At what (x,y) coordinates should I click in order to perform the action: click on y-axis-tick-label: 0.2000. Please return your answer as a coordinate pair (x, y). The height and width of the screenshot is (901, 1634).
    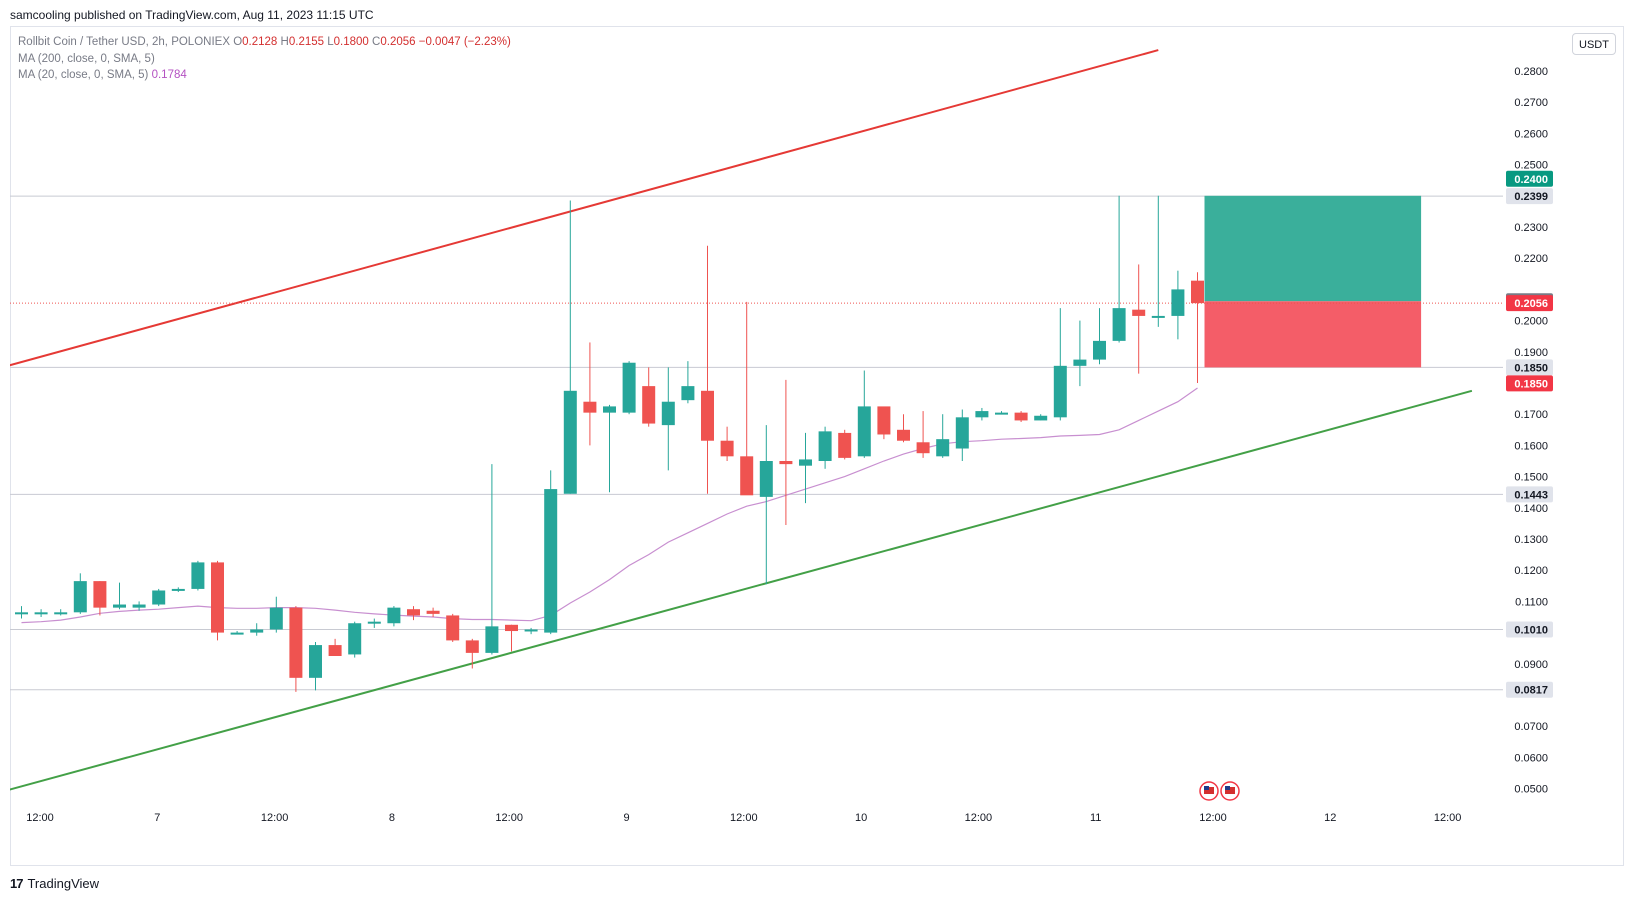
    Looking at the image, I should click on (1531, 322).